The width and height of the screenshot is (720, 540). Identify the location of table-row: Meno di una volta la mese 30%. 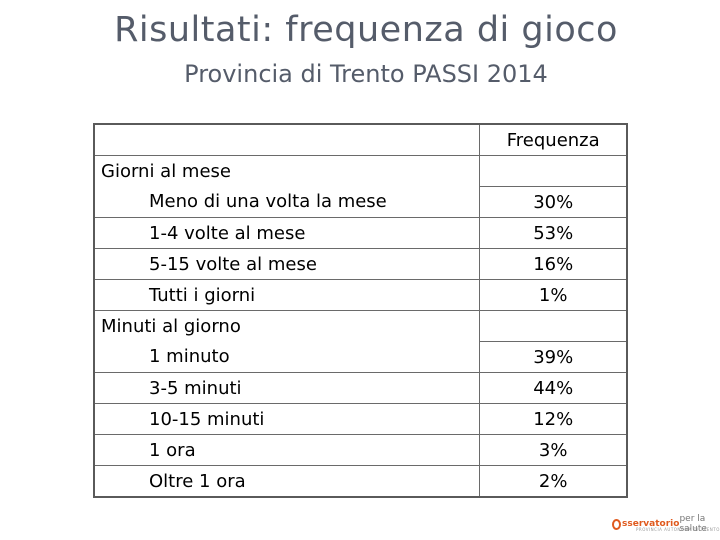
(360, 202).